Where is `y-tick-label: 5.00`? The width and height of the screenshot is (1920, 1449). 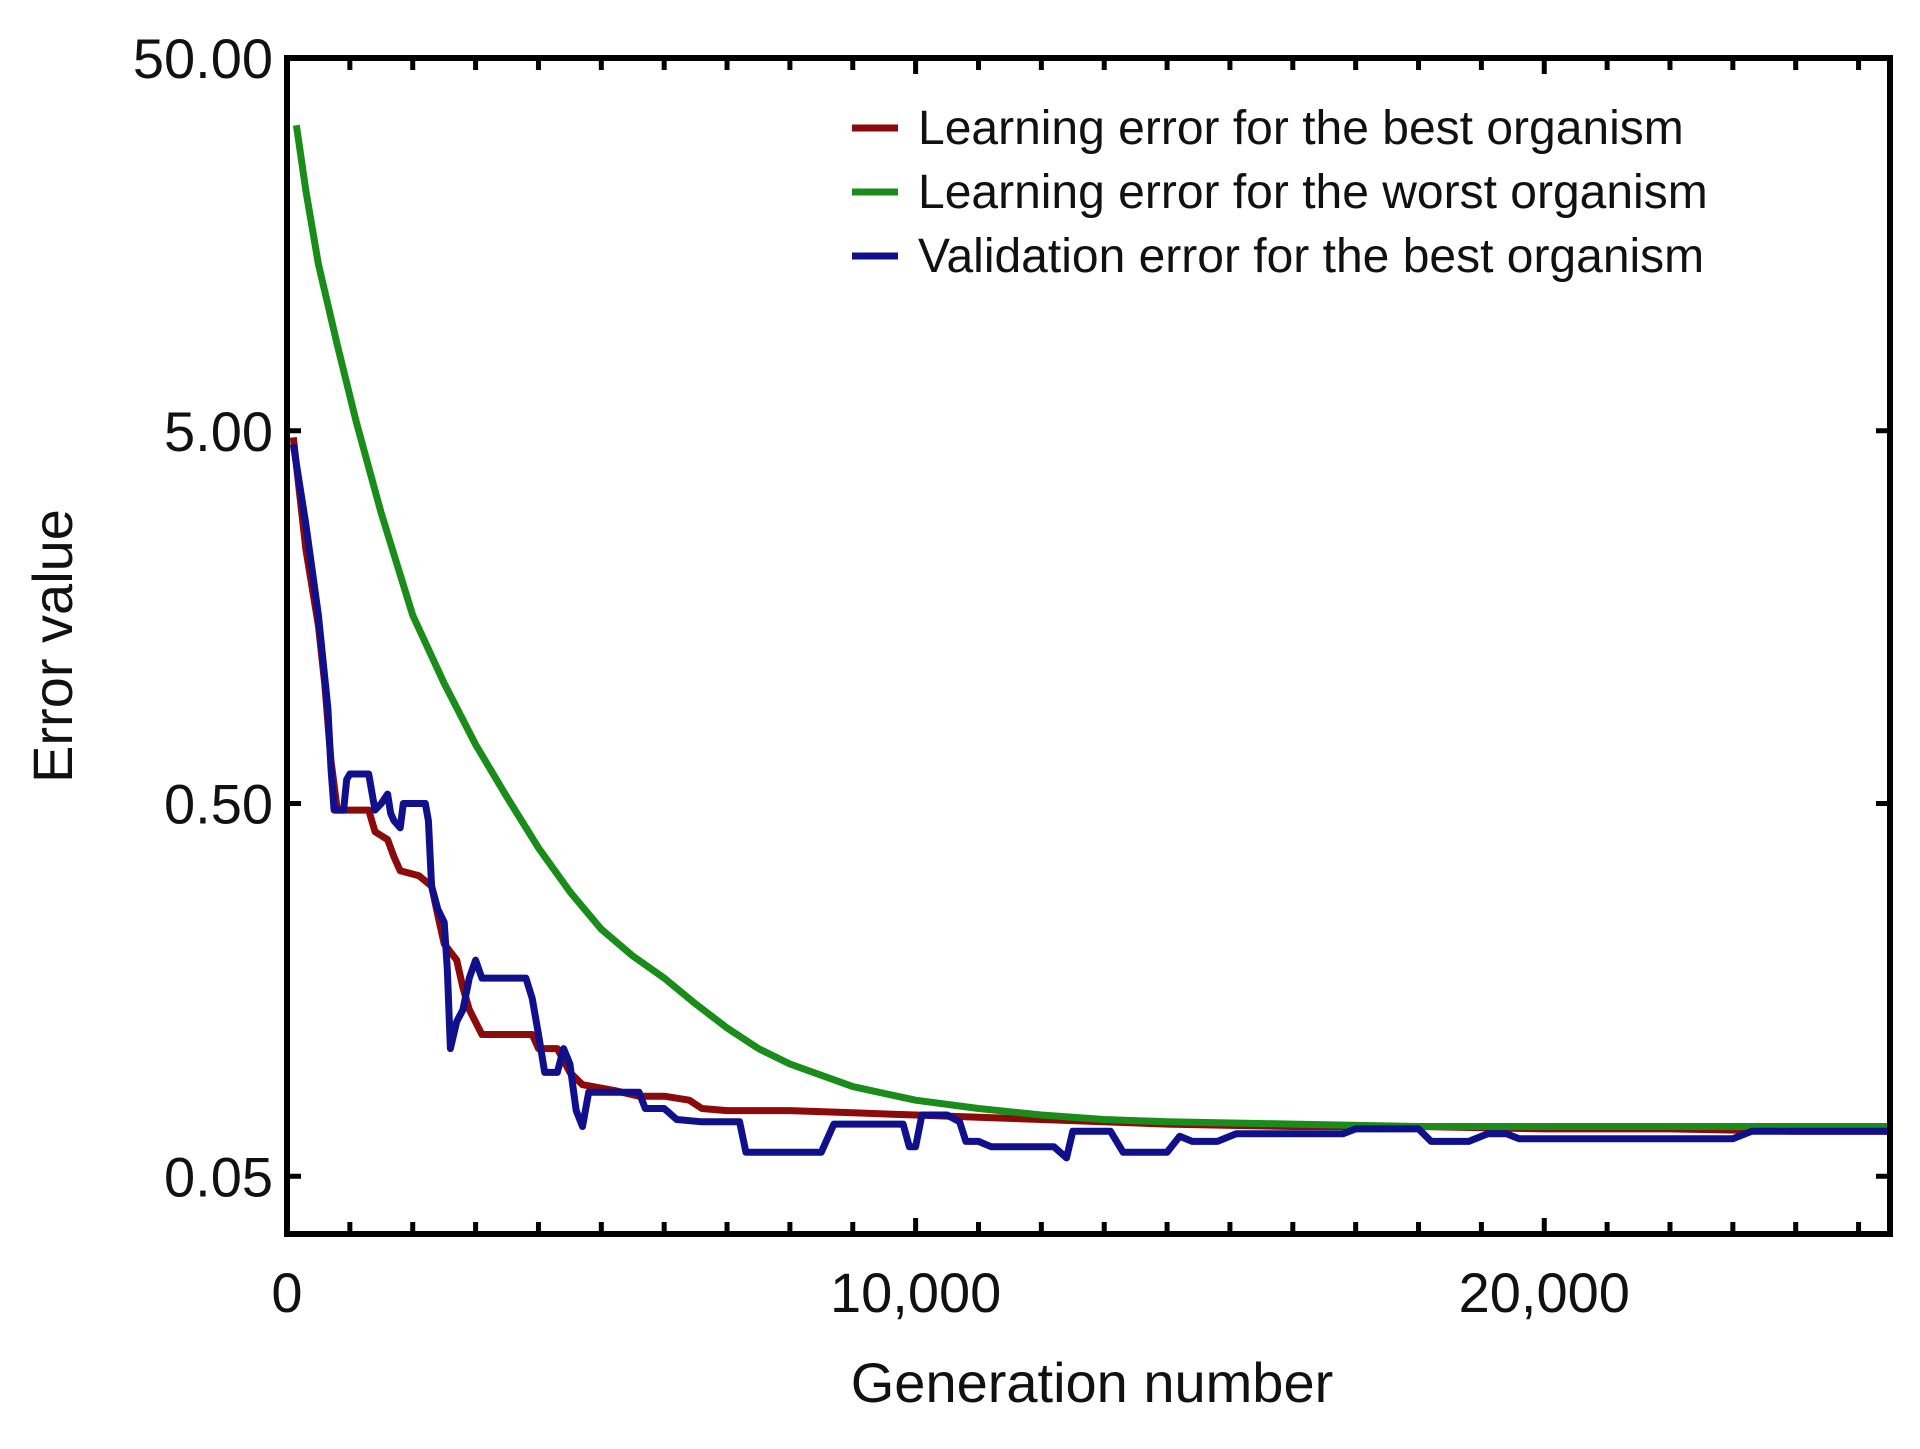
y-tick-label: 5.00 is located at coordinates (218, 431).